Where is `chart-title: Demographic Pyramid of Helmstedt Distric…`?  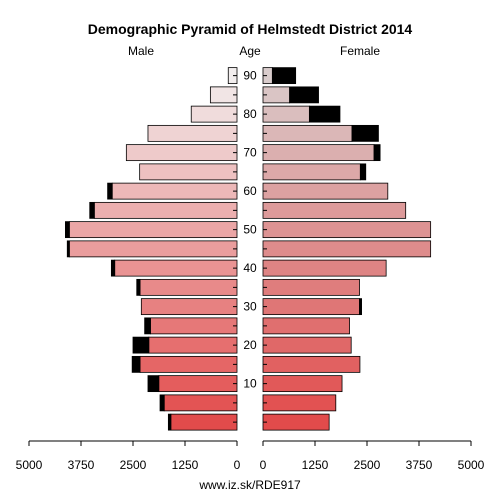
chart-title: Demographic Pyramid of Helmstedt Distric… is located at coordinates (250, 29).